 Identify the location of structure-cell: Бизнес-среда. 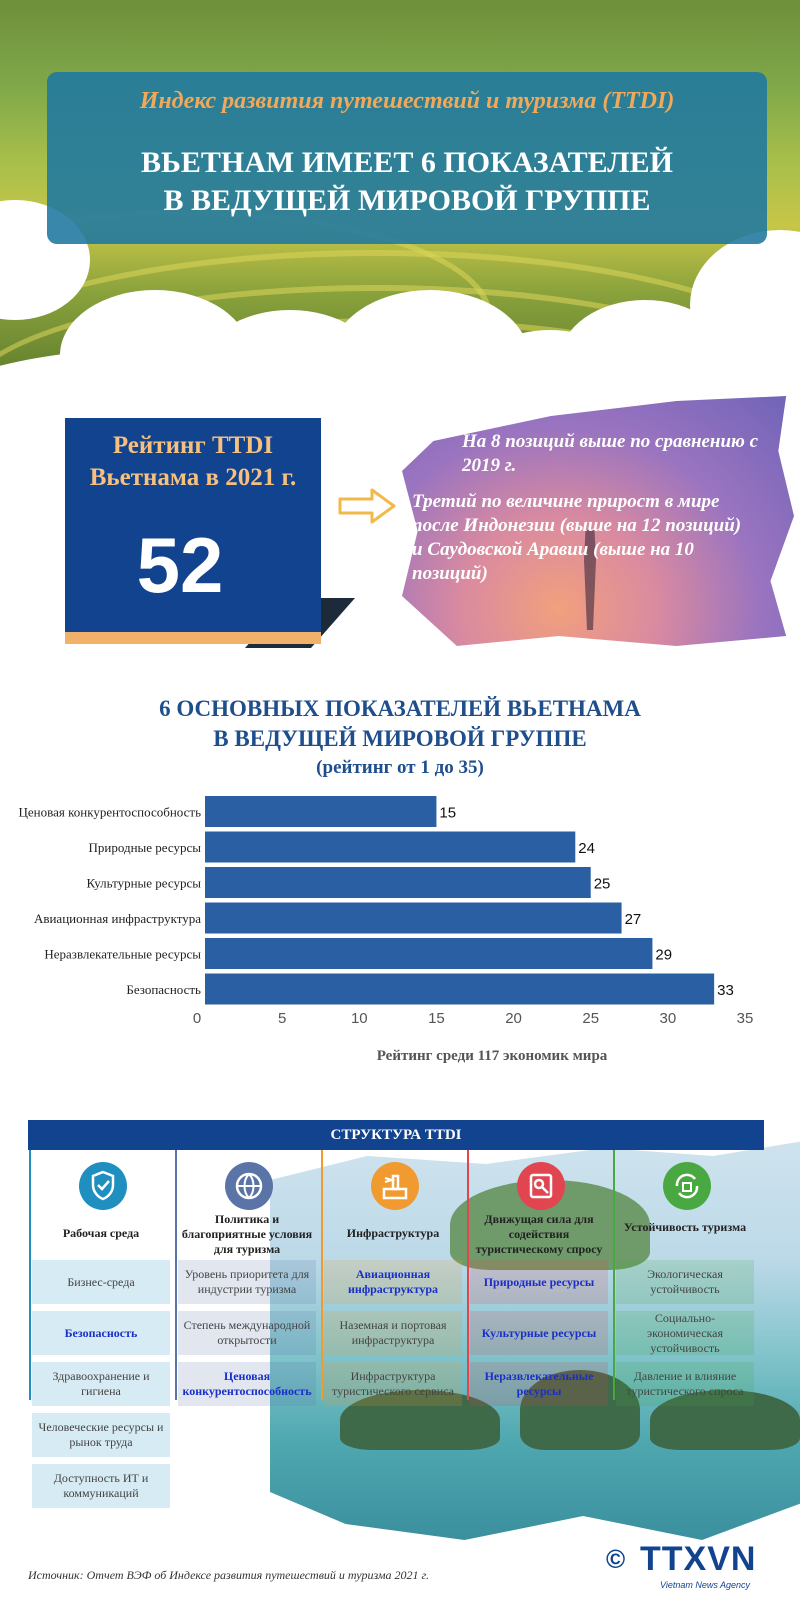
(101, 1282).